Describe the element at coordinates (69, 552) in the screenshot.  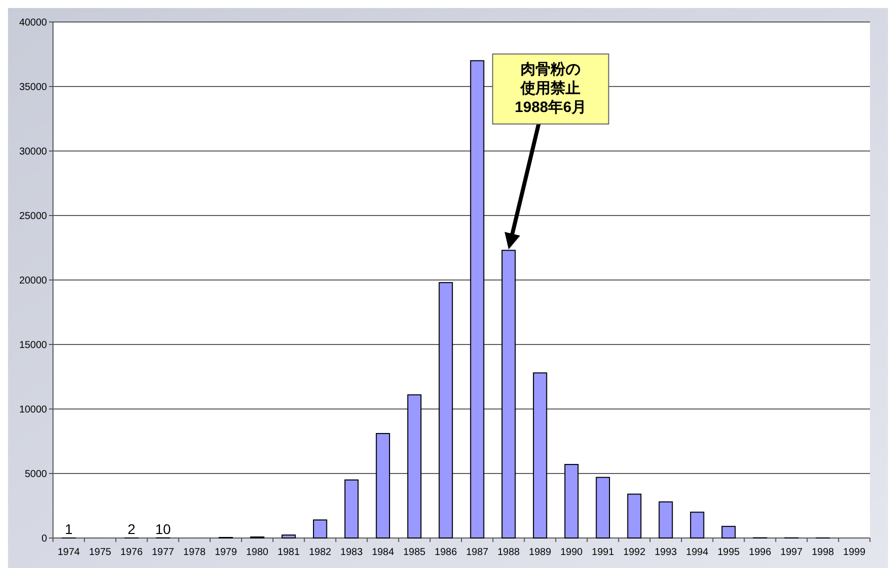
I see `x-tick-label: 1974` at that location.